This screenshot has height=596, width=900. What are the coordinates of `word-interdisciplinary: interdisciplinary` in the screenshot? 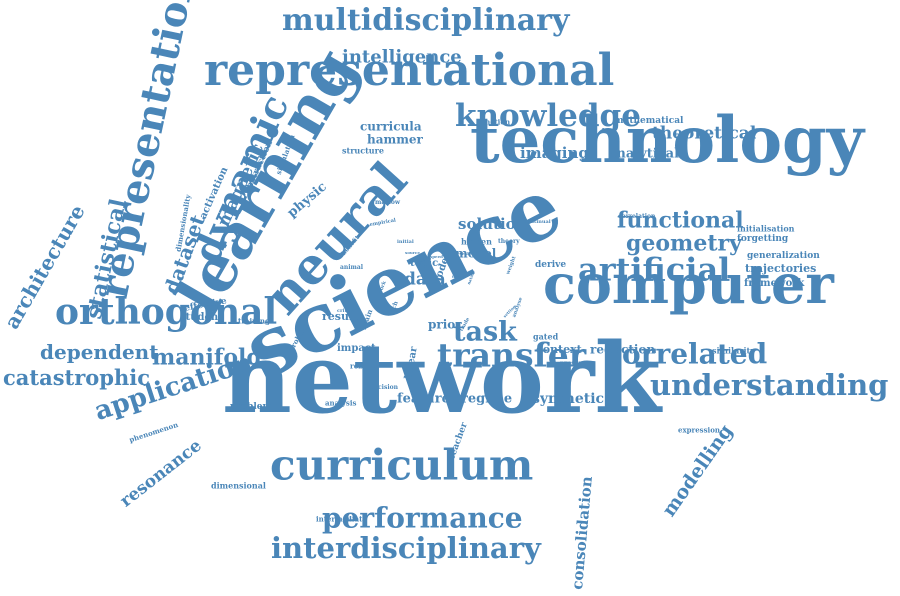 It's located at (406, 547).